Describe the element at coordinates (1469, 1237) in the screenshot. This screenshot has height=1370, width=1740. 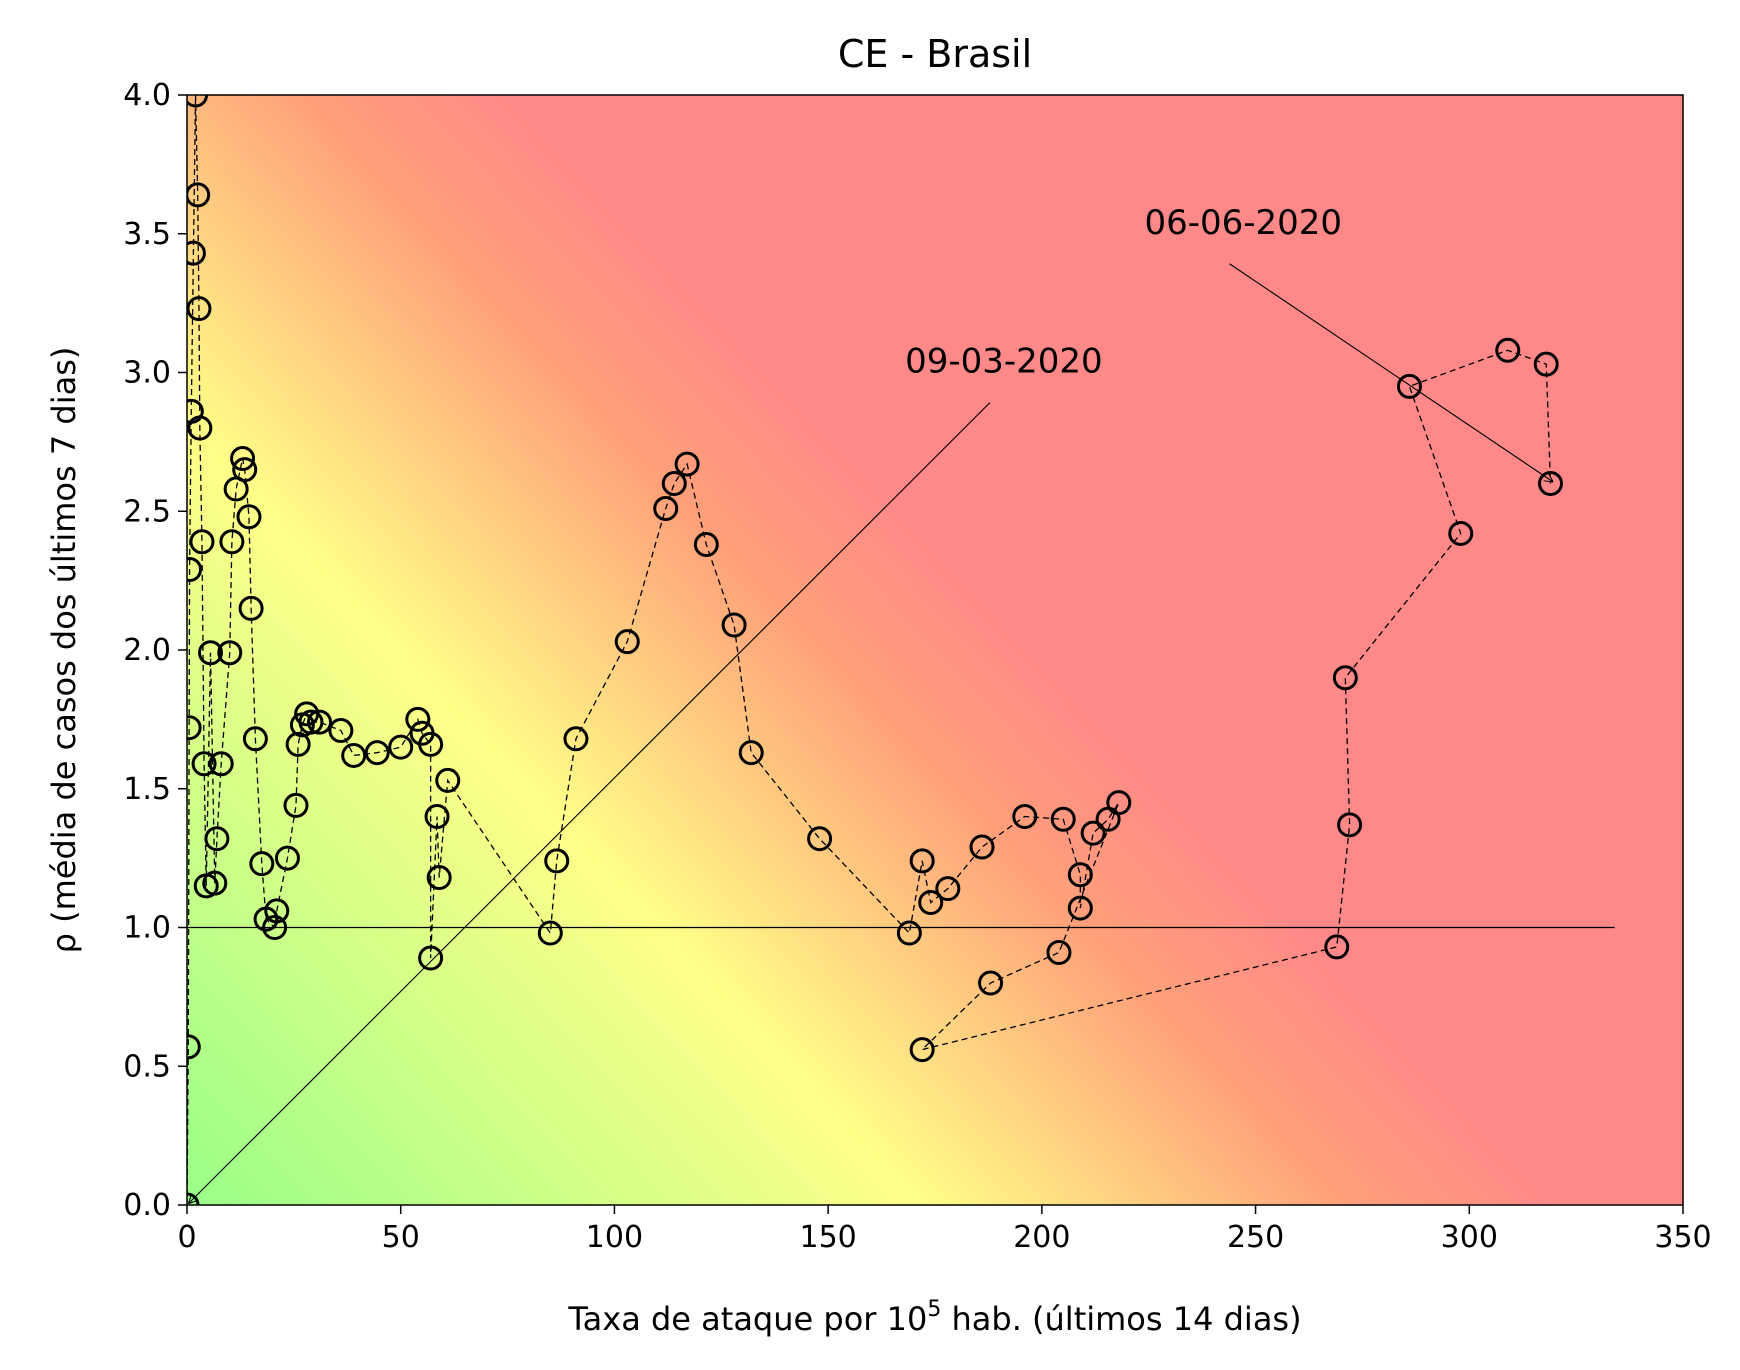
I see `x-tick-label: 300` at that location.